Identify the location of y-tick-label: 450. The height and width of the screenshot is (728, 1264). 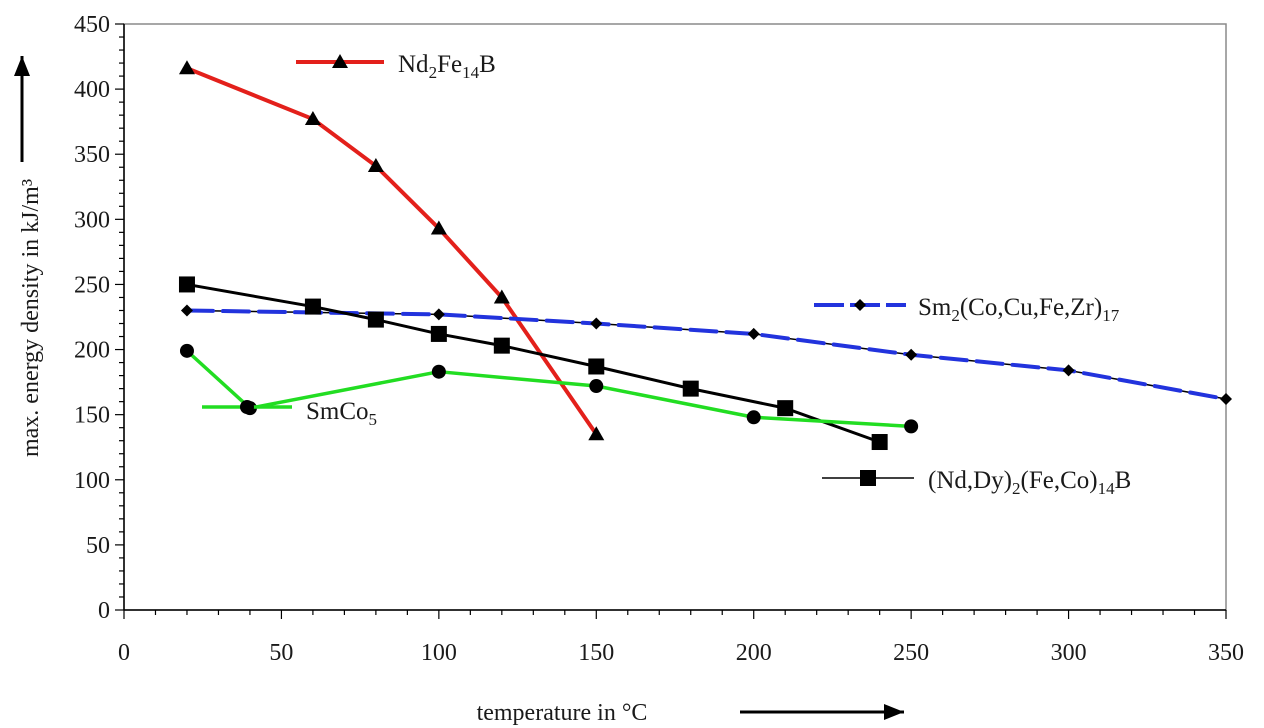
(92, 25).